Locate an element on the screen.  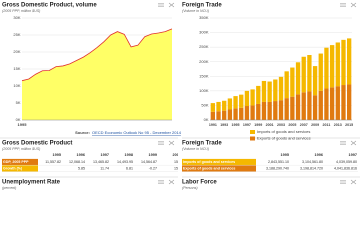
column-header: 2000 is located at coordinates (177, 155).